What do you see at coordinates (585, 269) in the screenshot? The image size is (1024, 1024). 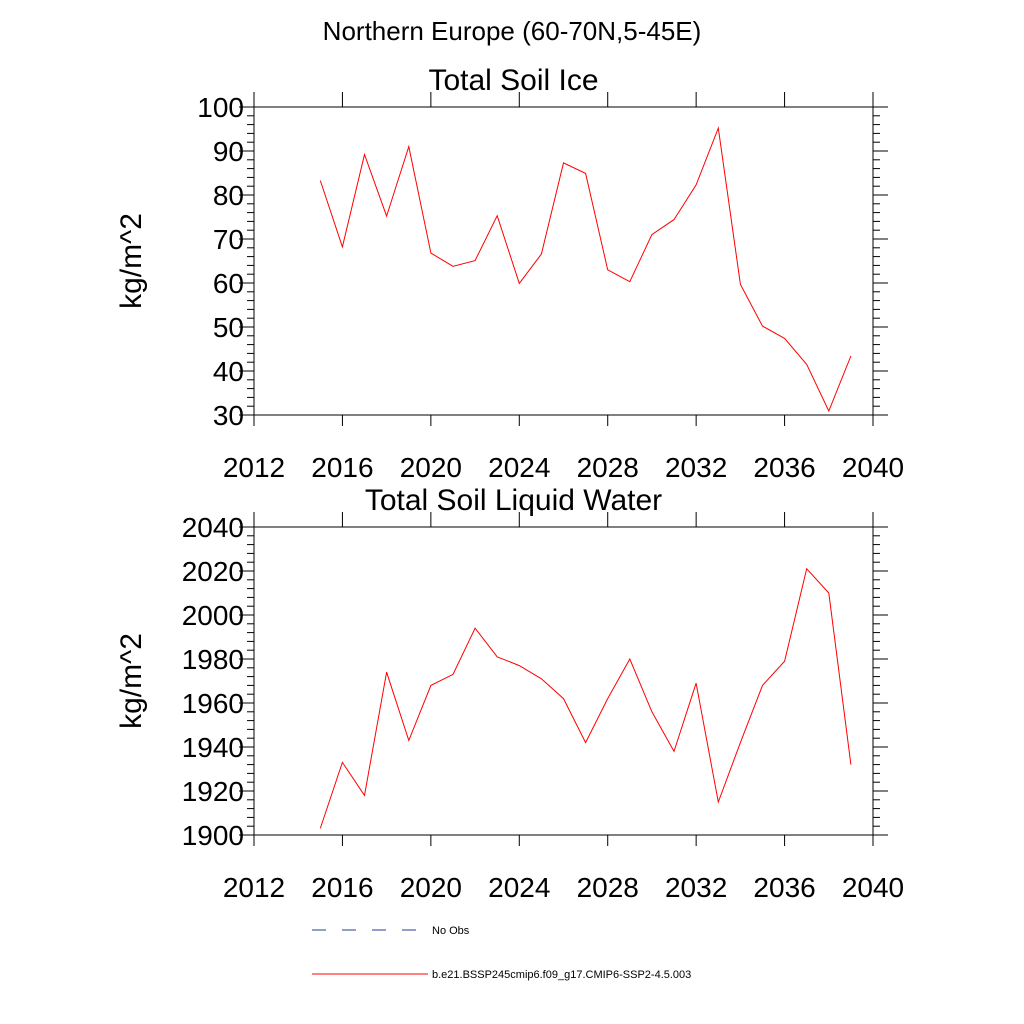 I see `panel-1-series-line` at bounding box center [585, 269].